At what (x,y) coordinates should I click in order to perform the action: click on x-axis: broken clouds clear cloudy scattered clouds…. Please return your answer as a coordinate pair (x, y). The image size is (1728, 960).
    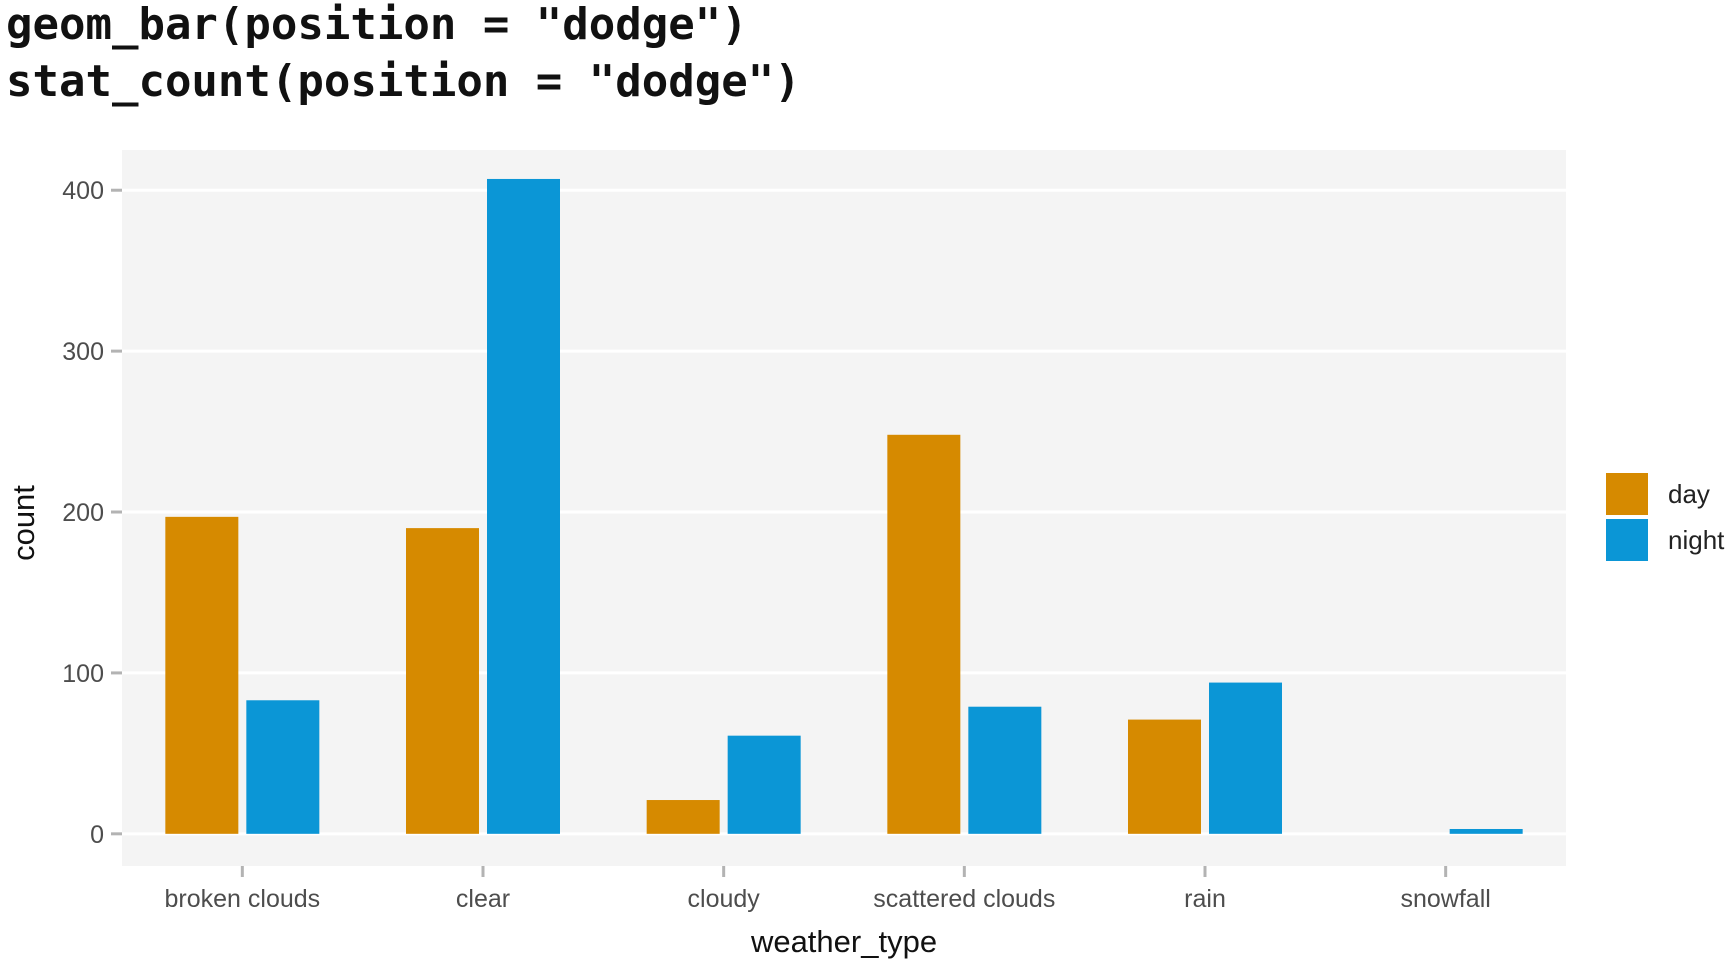
    Looking at the image, I should click on (828, 889).